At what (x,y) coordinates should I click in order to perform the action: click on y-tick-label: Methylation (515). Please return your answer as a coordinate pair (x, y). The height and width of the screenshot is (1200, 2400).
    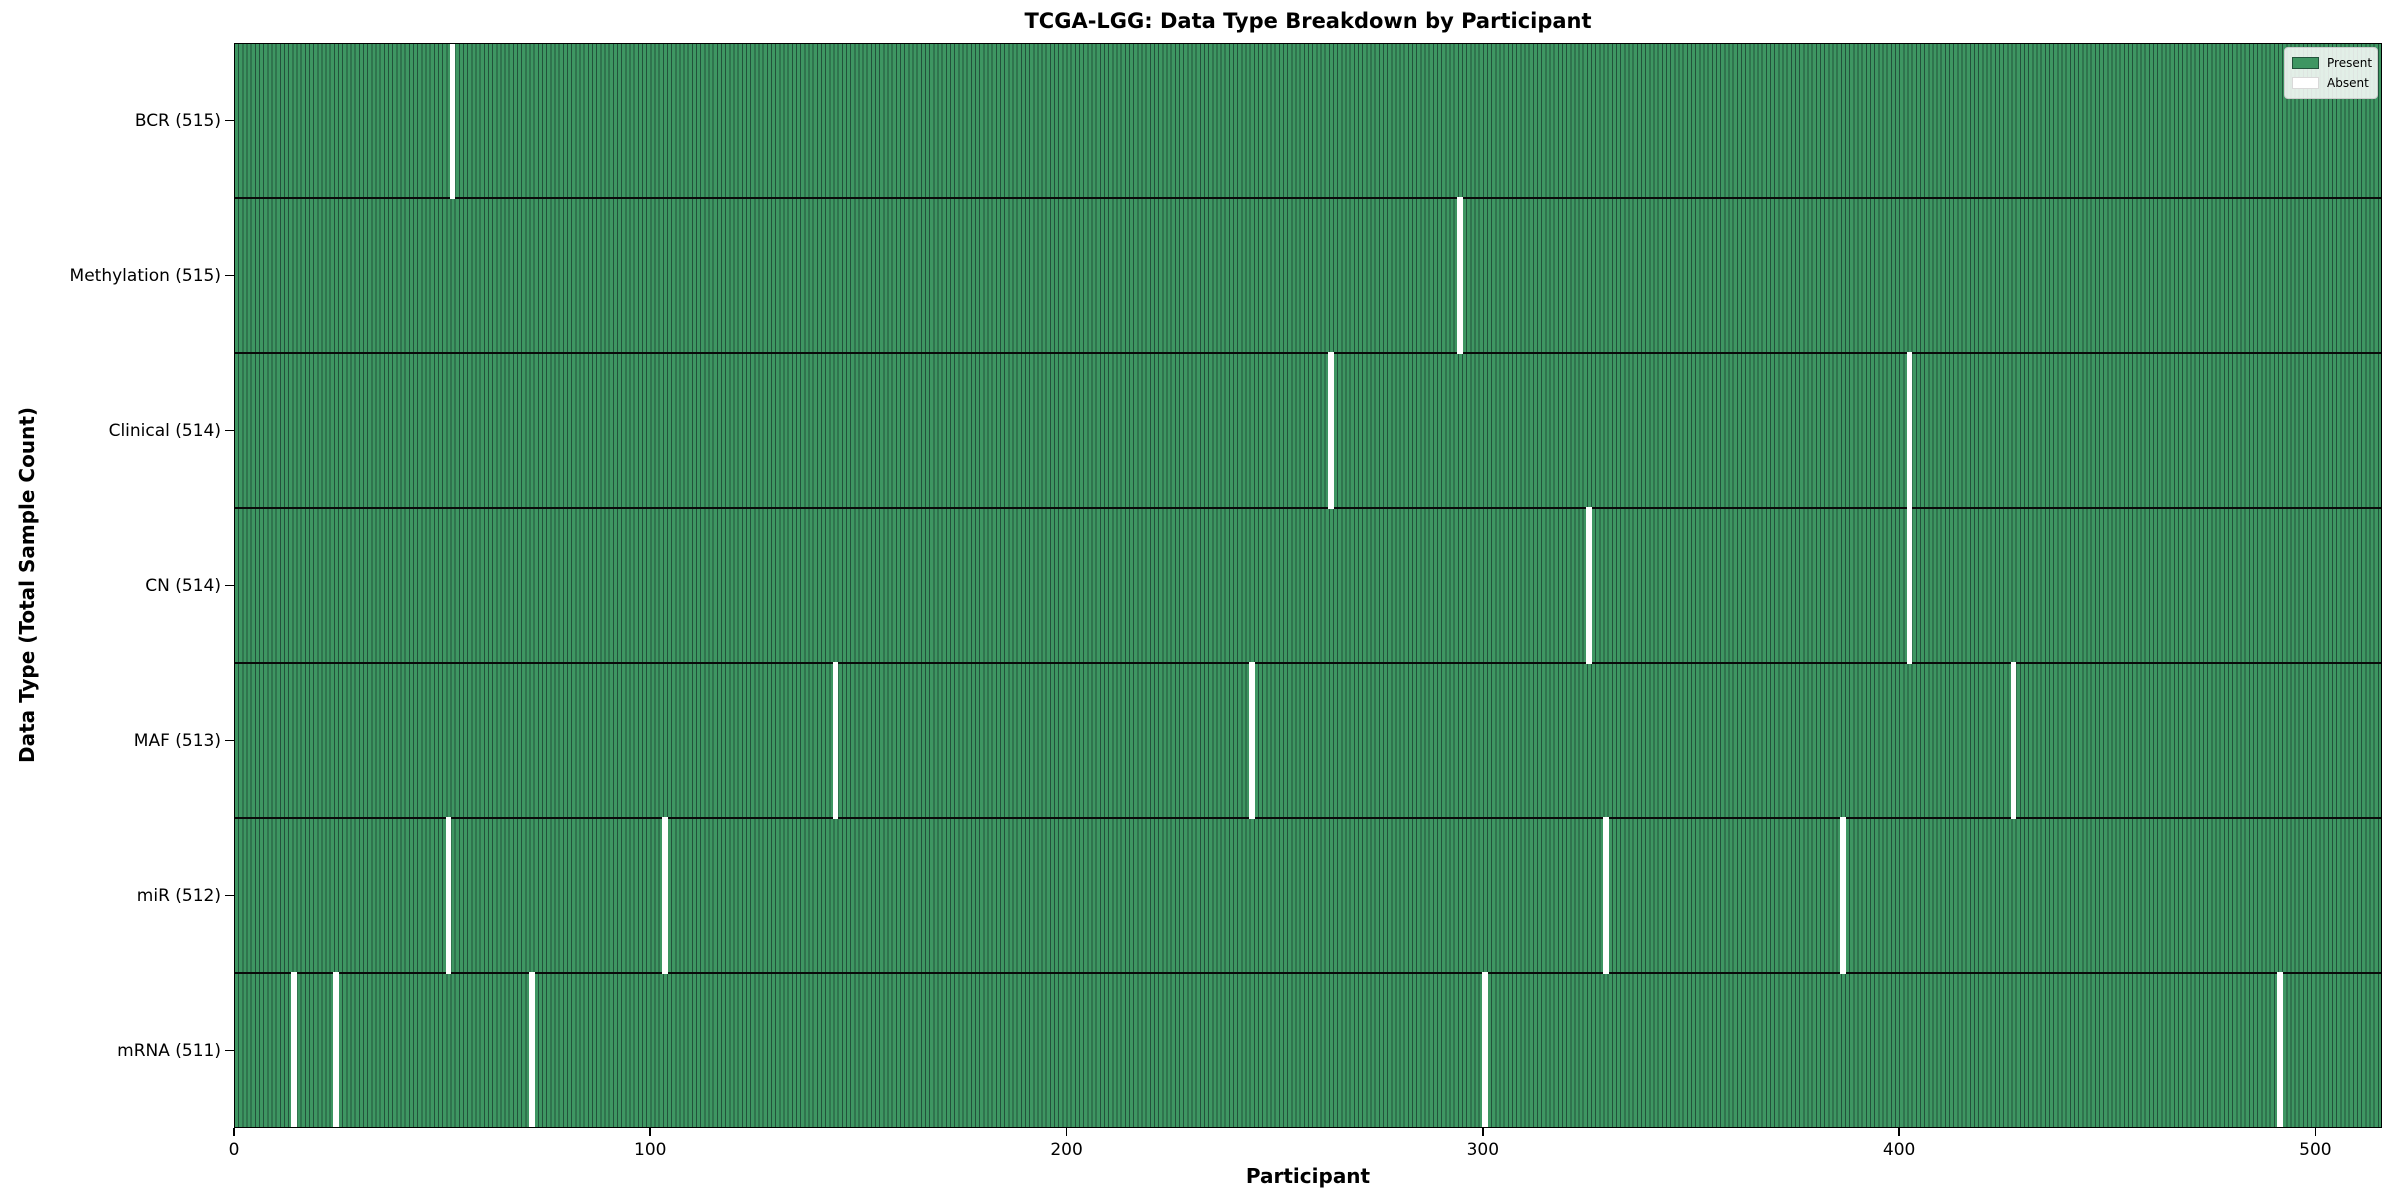
    Looking at the image, I should click on (145, 275).